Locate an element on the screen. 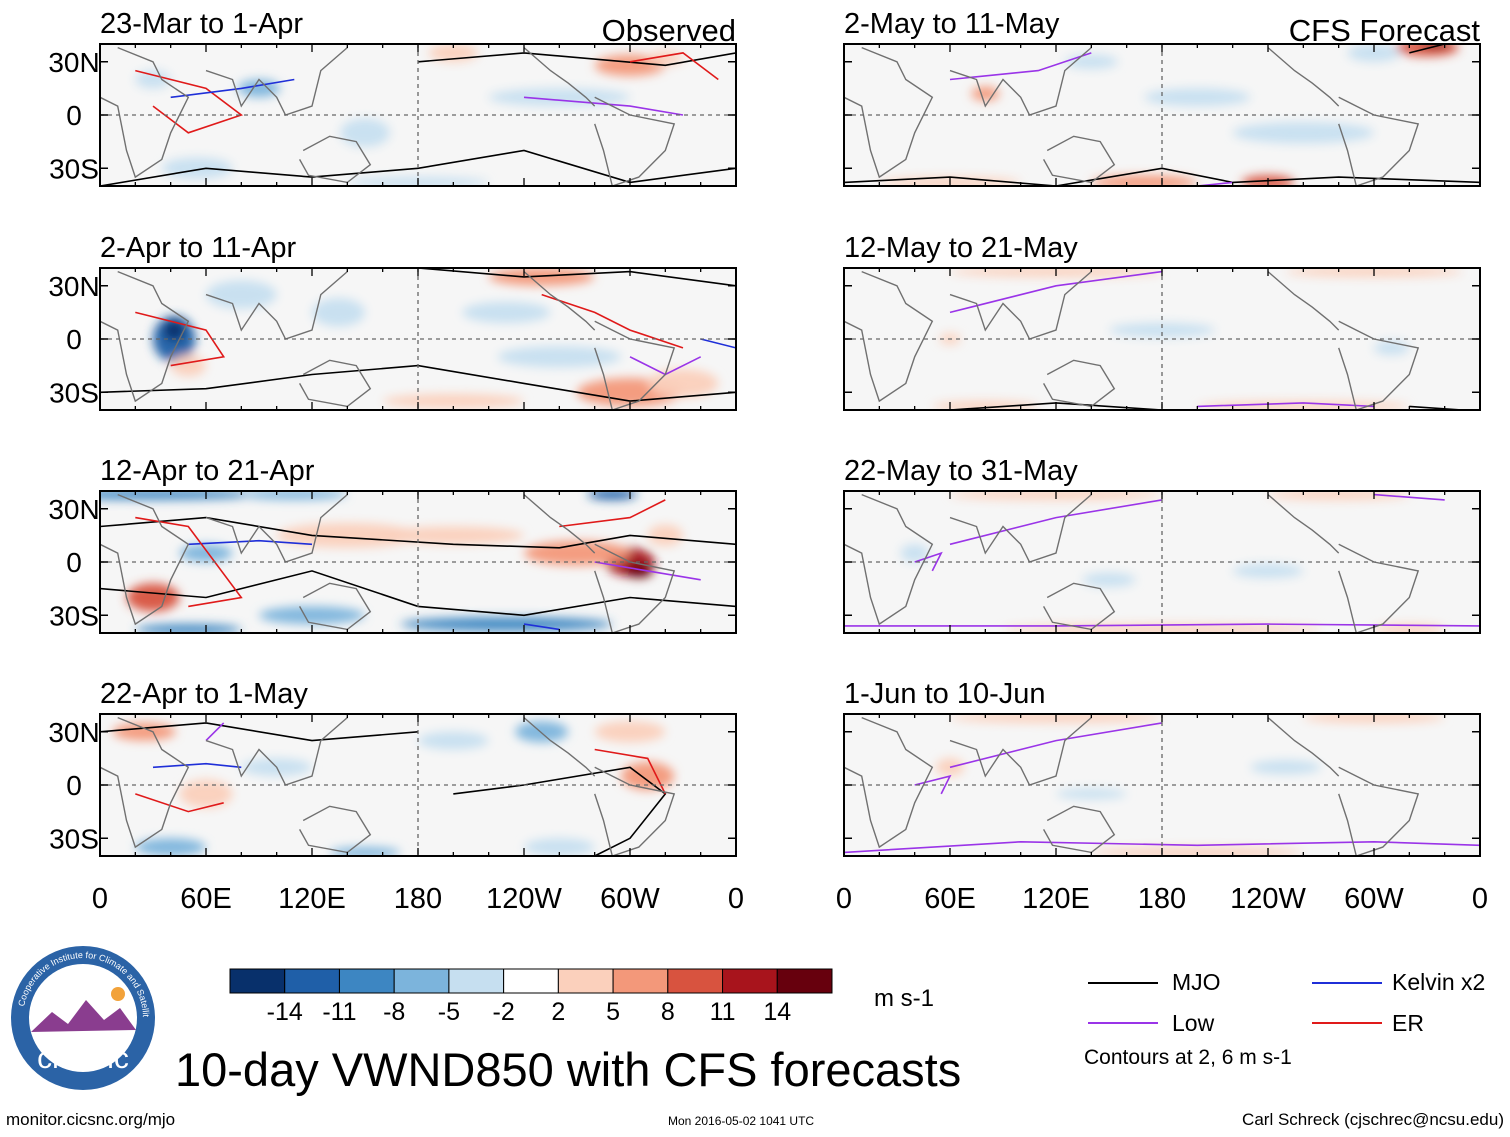 Image resolution: width=1510 pixels, height=1137 pixels. panel-observed-3: 30N 0 30S 12-Apr to 21-Apr is located at coordinates (392, 544).